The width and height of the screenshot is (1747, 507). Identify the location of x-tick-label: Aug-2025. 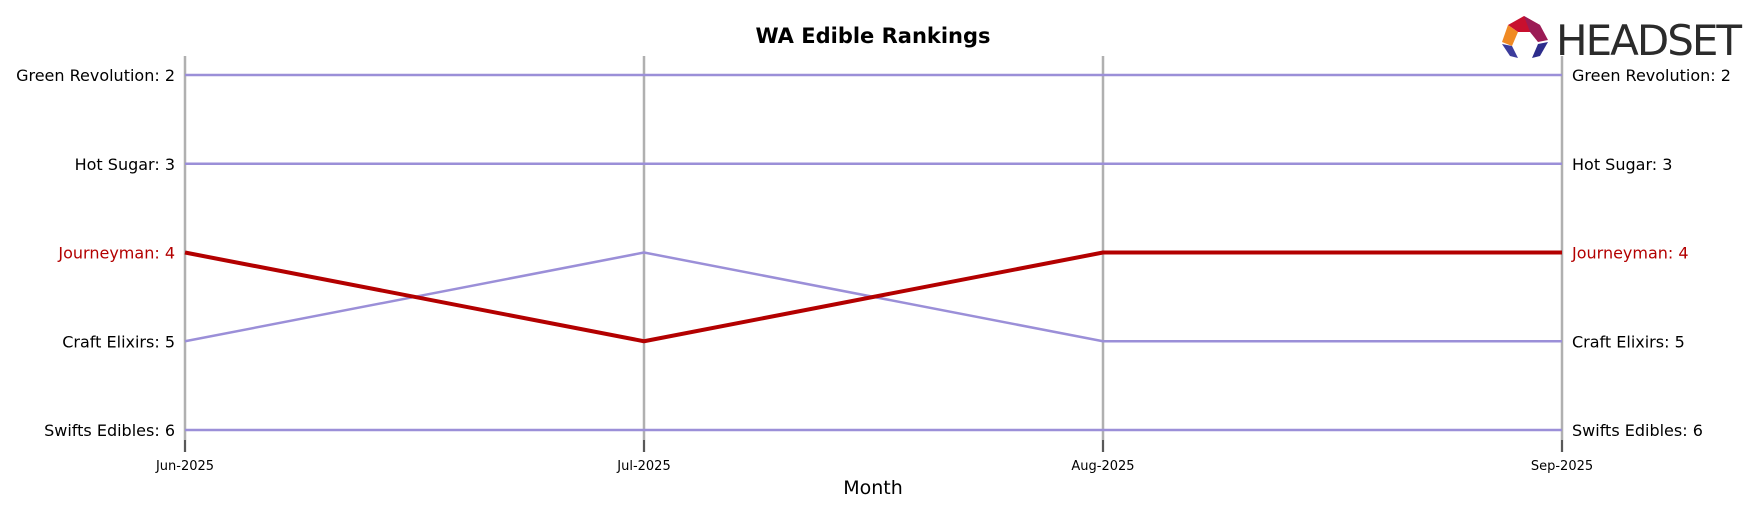
(1102, 466).